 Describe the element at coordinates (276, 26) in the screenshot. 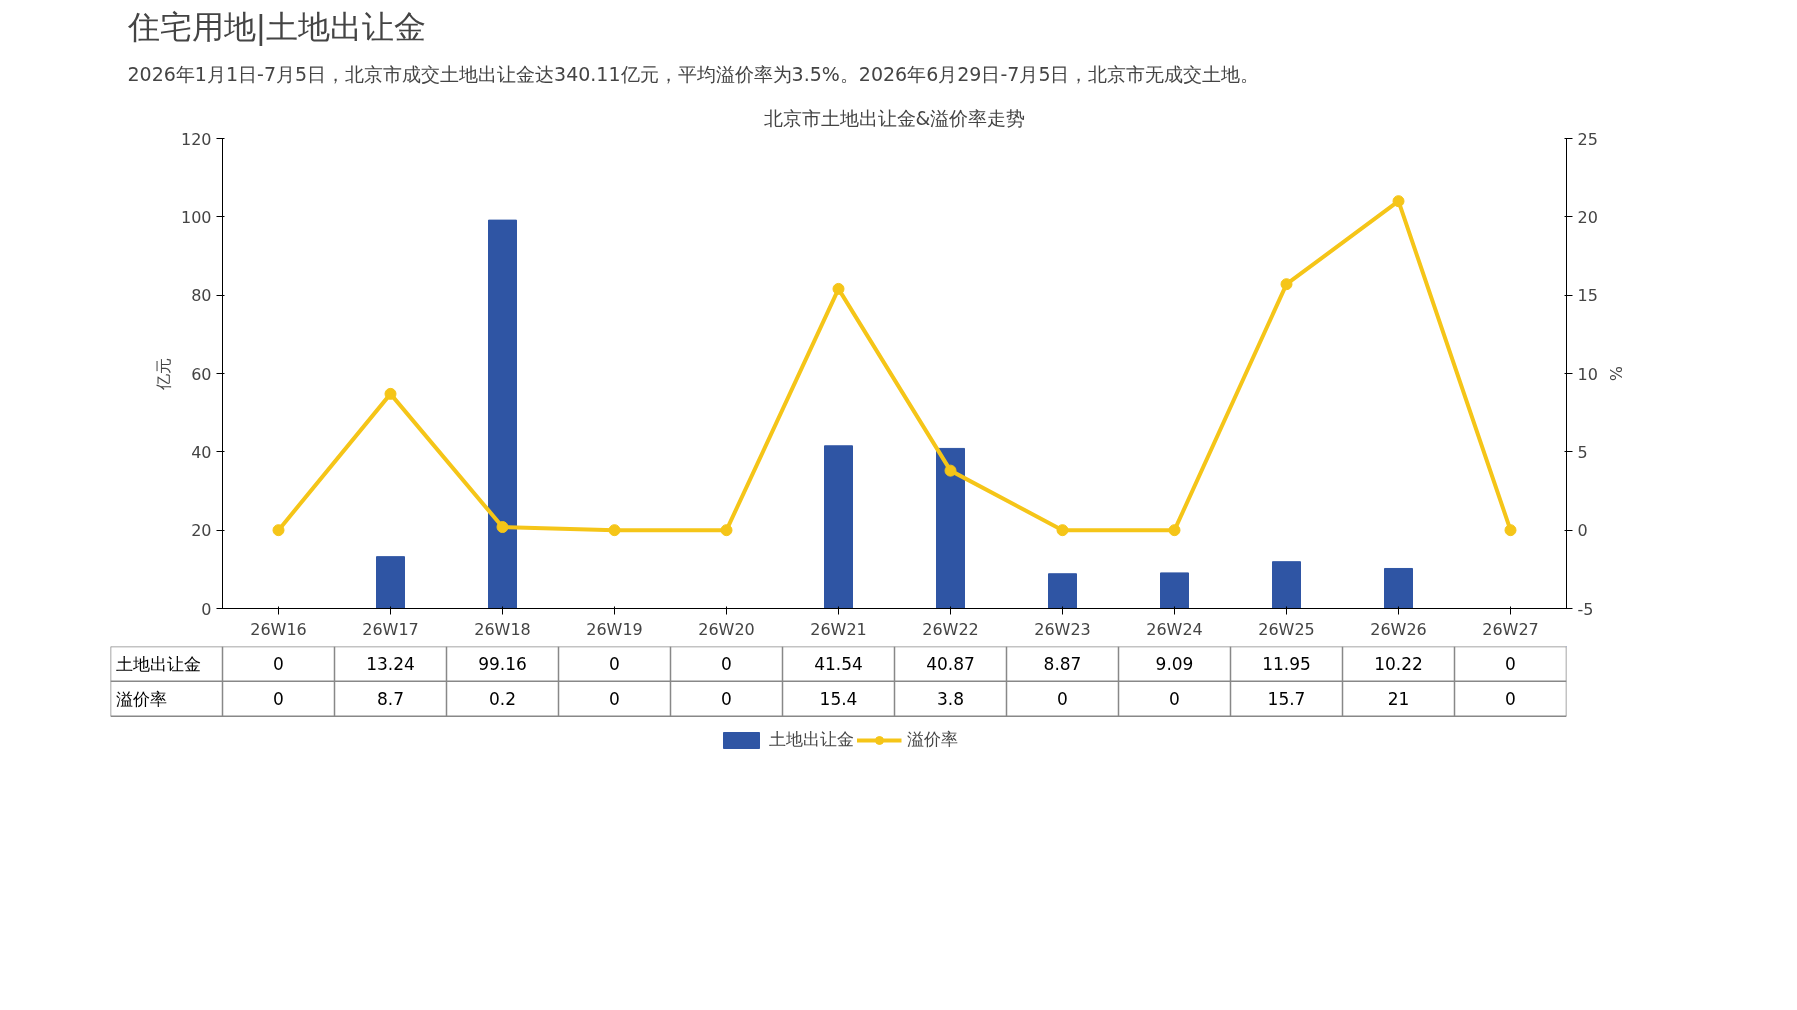

I see `chart-title: 住宅用地|土地出让金` at that location.